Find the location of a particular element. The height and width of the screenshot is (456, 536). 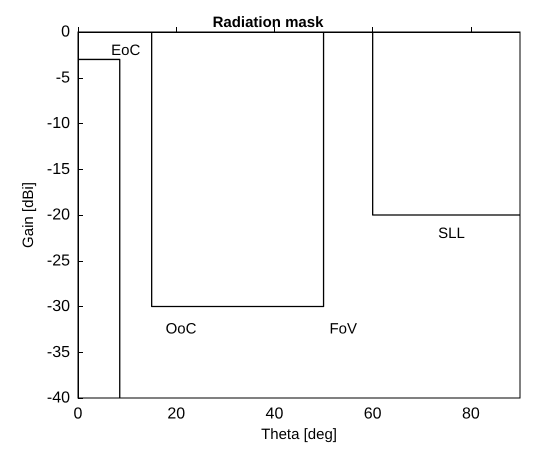

annotation: OoC is located at coordinates (181, 329).